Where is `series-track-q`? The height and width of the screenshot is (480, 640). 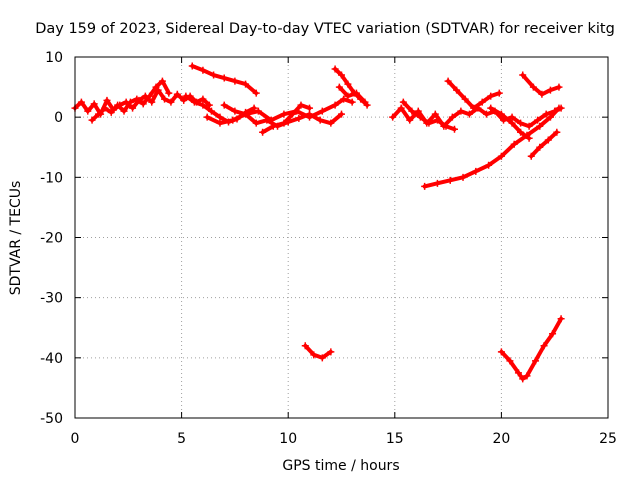 series-track-q is located at coordinates (318, 352).